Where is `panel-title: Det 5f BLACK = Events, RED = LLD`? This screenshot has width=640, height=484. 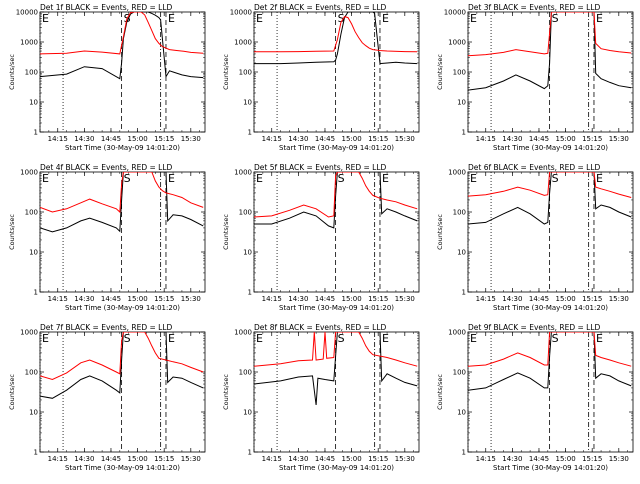
panel-title: Det 5f BLACK = Events, RED = LLD is located at coordinates (320, 167).